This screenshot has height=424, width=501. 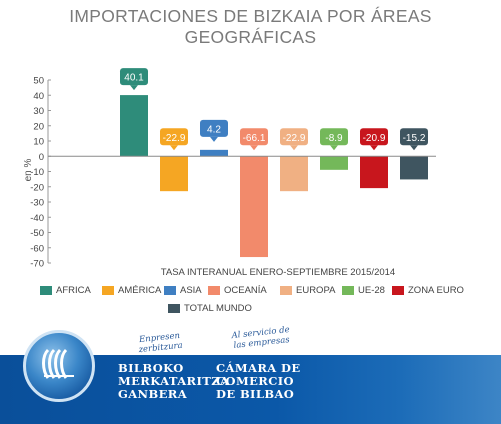 I want to click on legend-label: AFRICA, so click(x=73, y=290).